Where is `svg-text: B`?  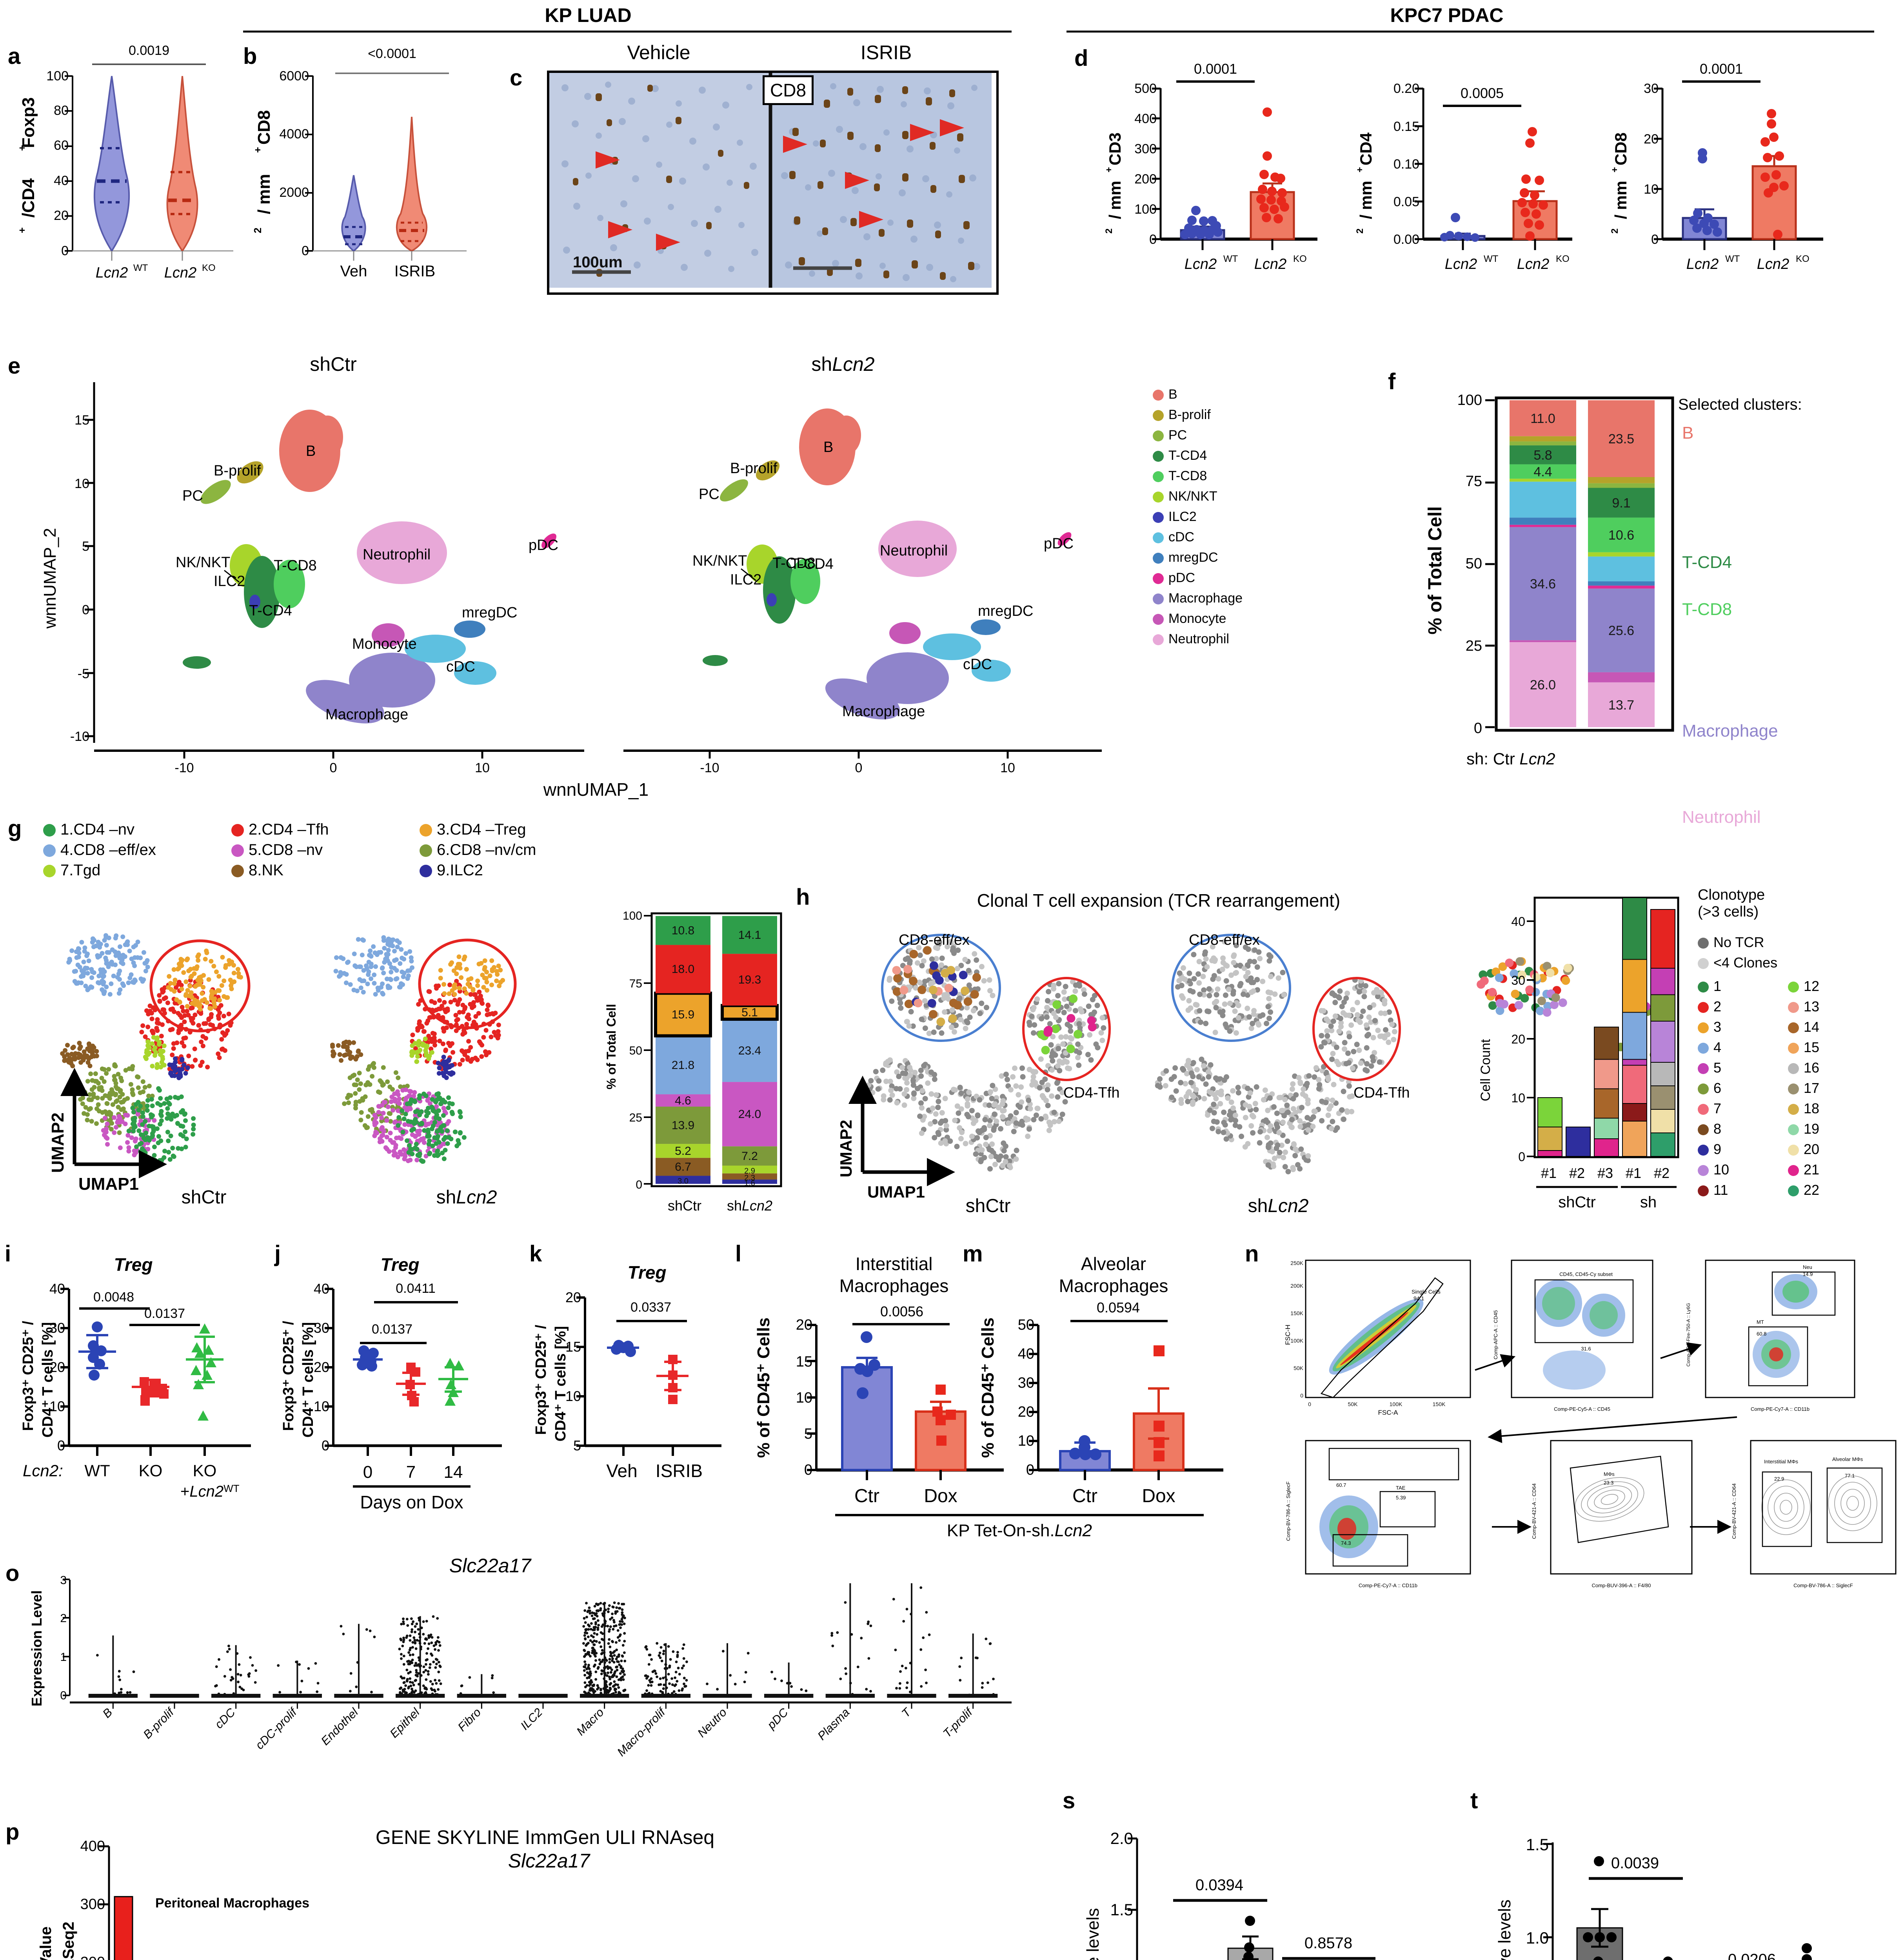
svg-text: B is located at coordinates (311, 451).